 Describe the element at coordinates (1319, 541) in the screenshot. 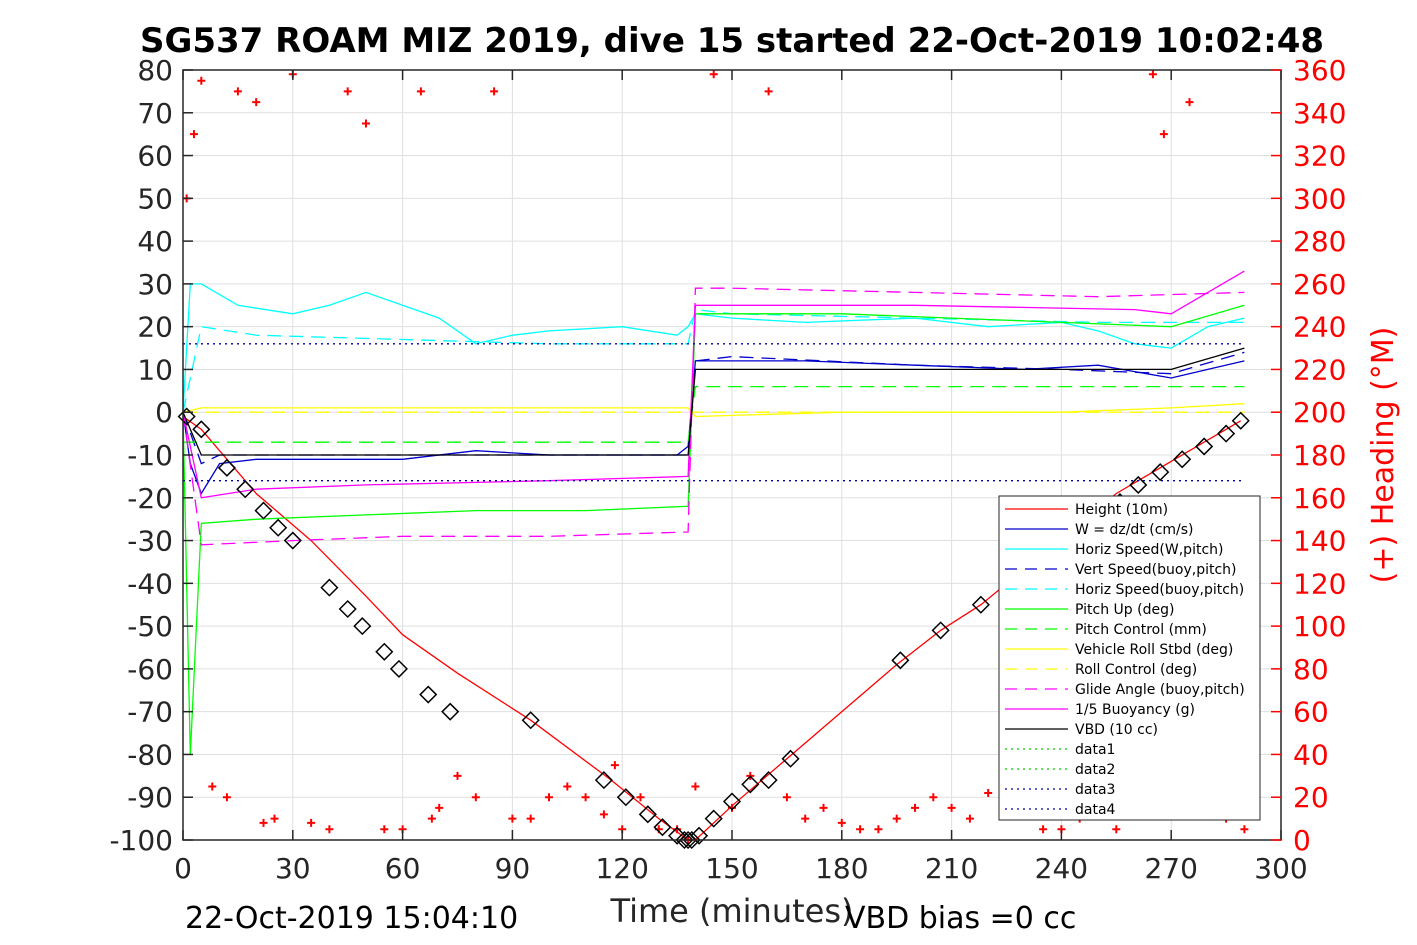

I see `y-right-tick-label: 140` at that location.